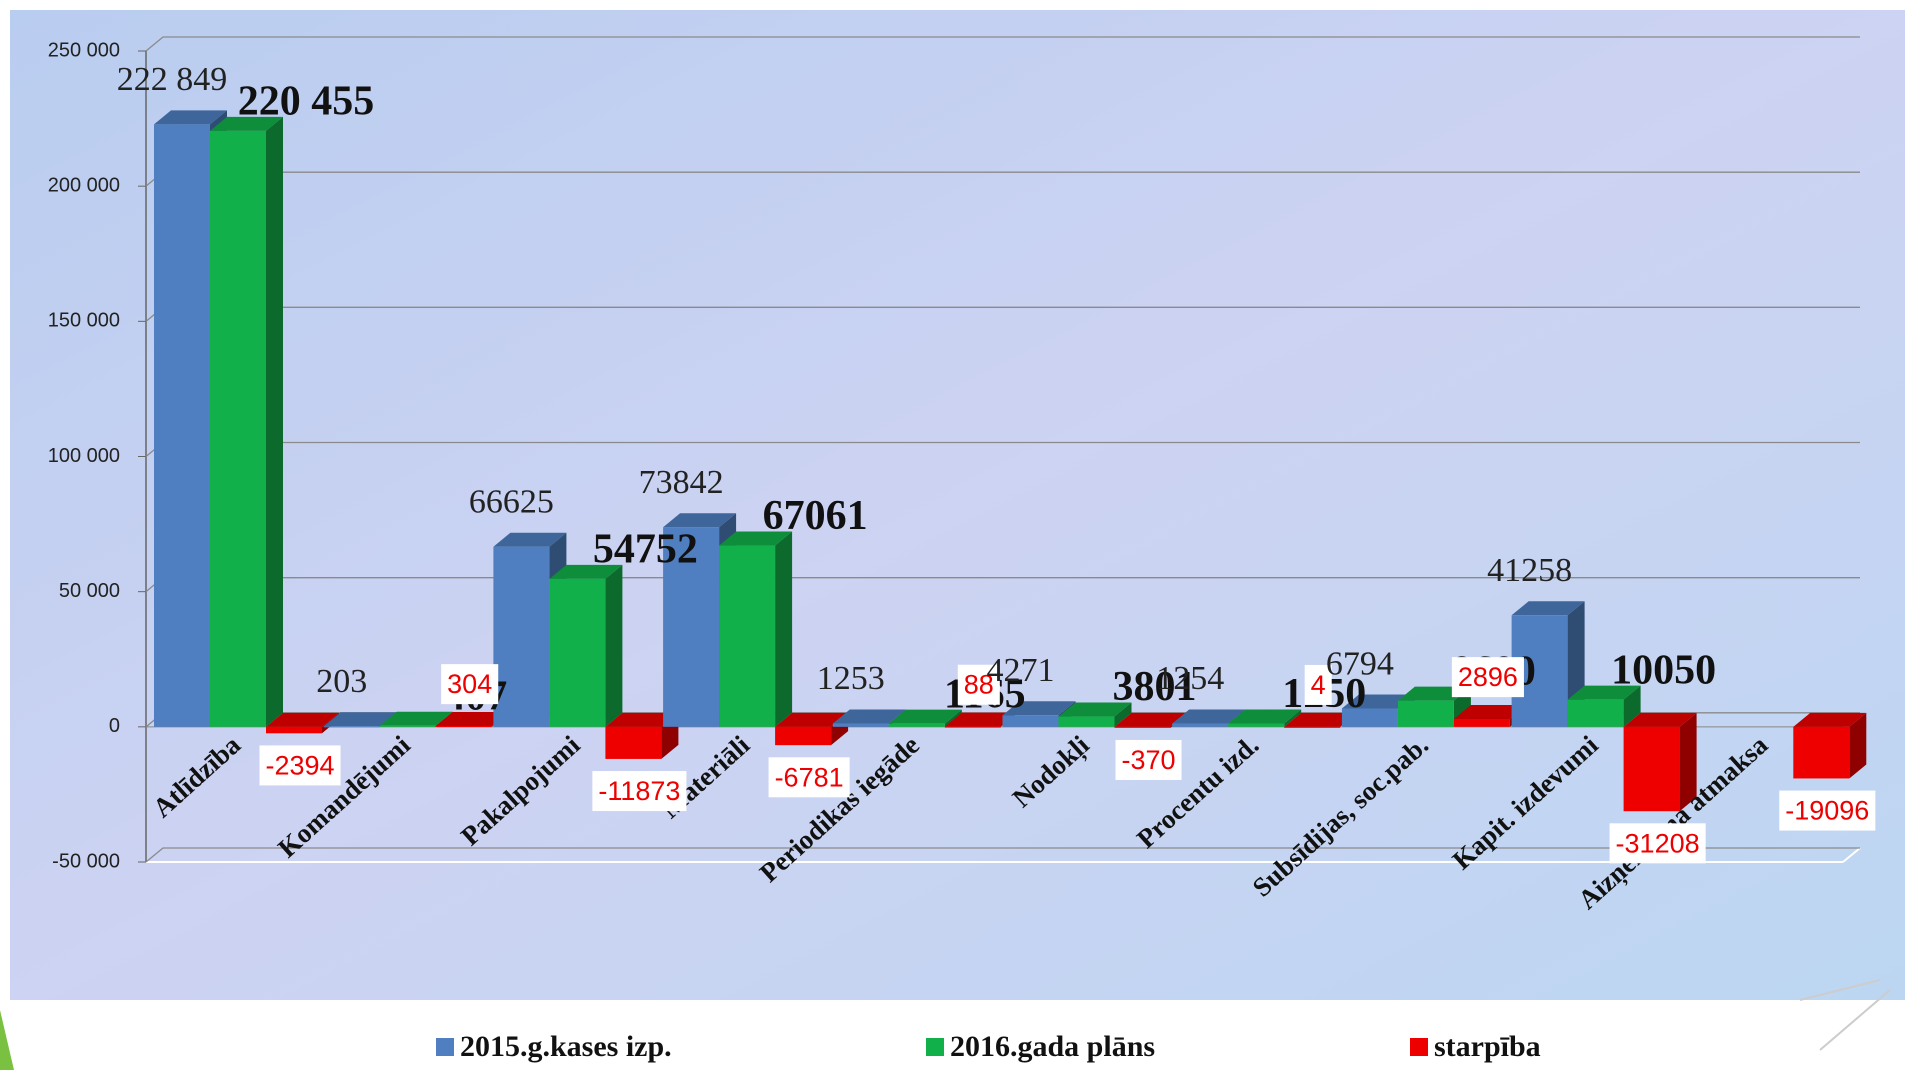 The height and width of the screenshot is (1070, 1905). I want to click on value-label: 2896, so click(1488, 677).